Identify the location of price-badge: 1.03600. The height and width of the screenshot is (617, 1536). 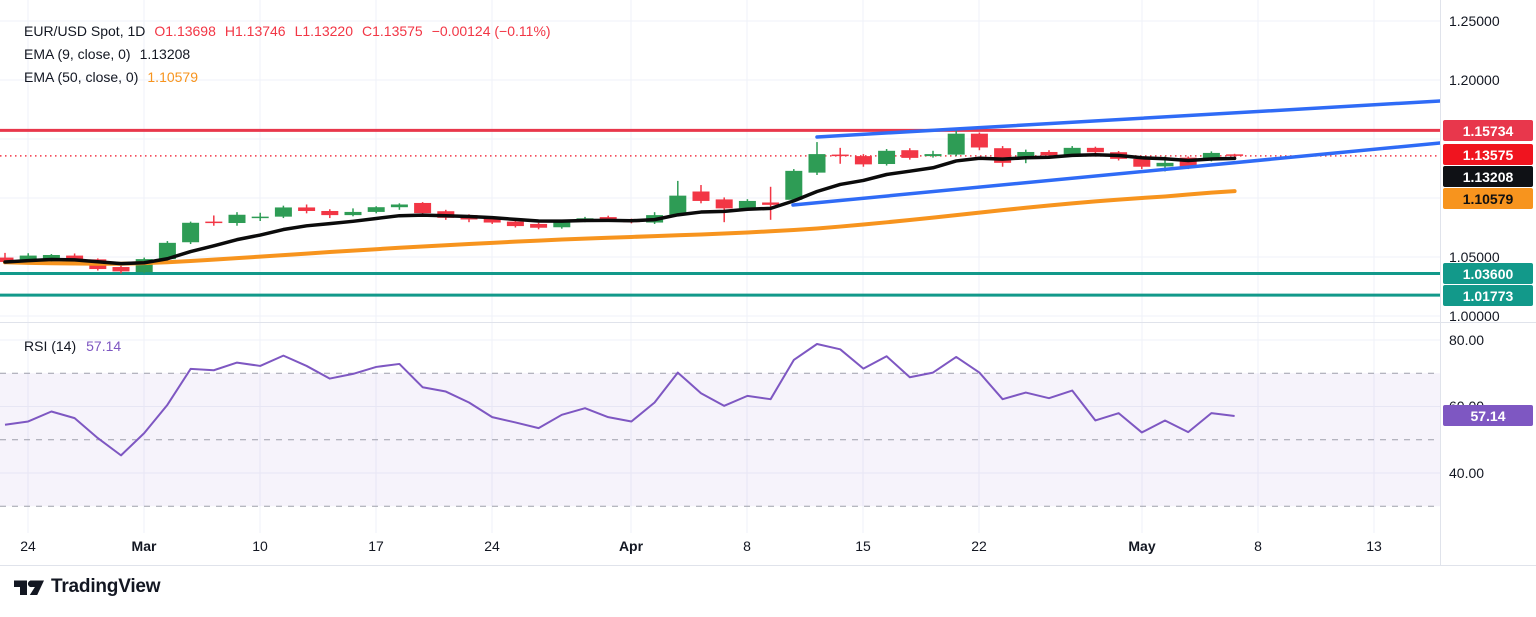
(1488, 273).